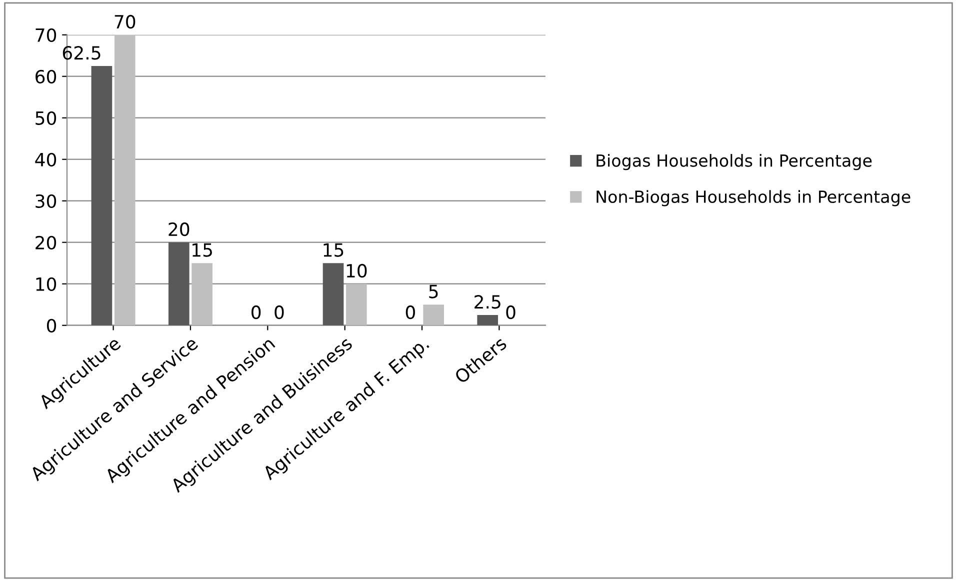  Describe the element at coordinates (46, 243) in the screenshot. I see `y-tick-label: 20` at that location.